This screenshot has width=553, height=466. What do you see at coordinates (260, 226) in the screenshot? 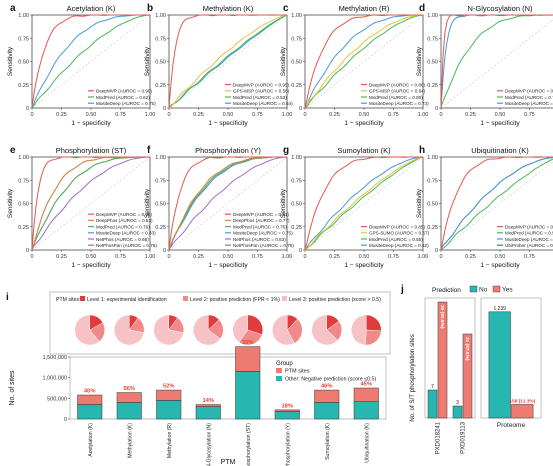
I see `legend-entry: ModPred (AUROC = 0.76)` at bounding box center [260, 226].